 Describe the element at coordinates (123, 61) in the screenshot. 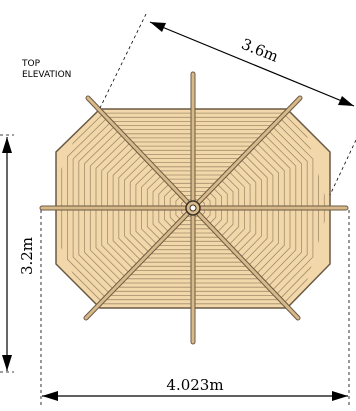

I see `extension-line-diagonal-left` at that location.